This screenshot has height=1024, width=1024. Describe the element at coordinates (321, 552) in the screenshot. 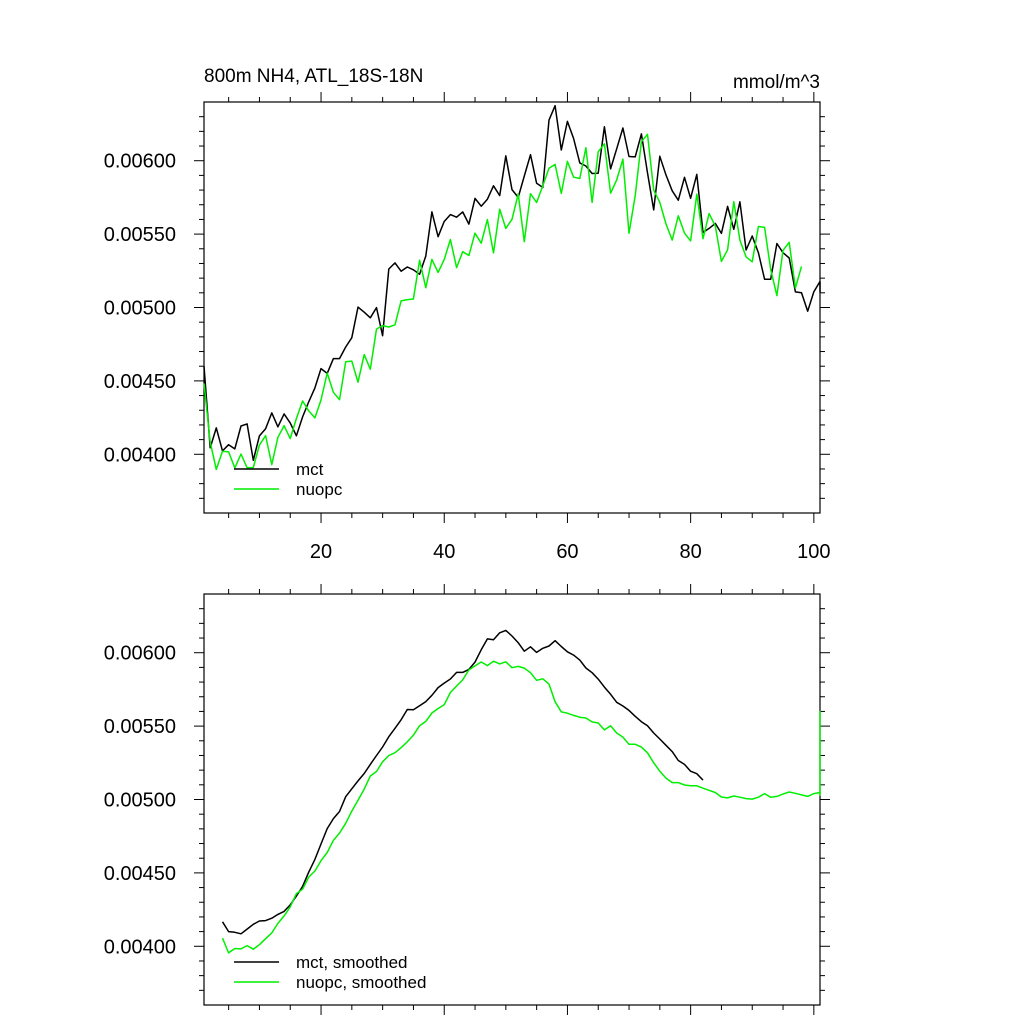

I see `x-tick-label: 20` at that location.